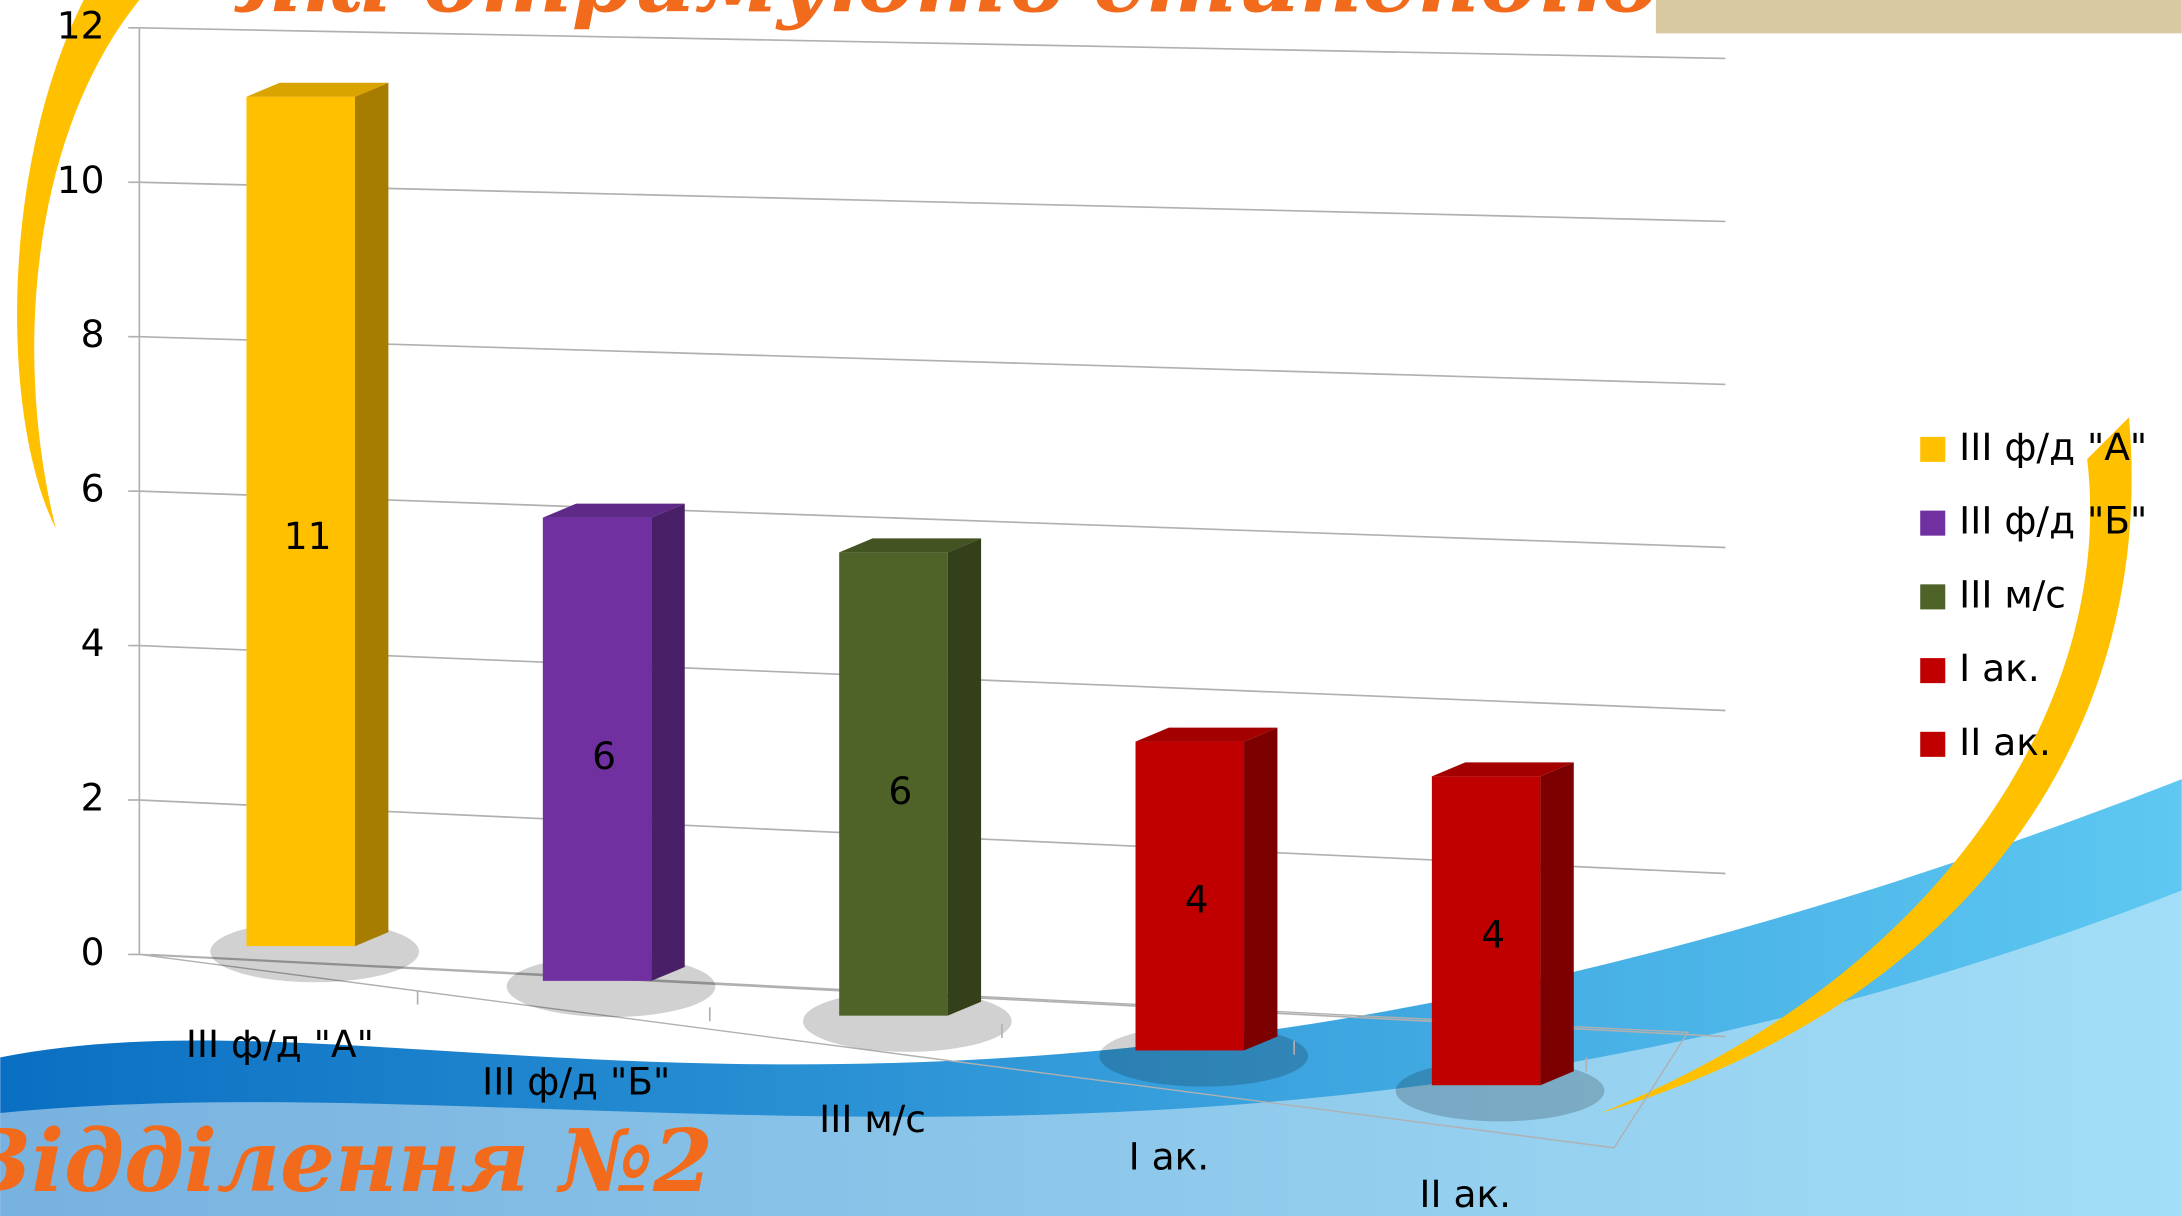 This screenshot has width=2182, height=1216. I want to click on swoosh-yellow-left, so click(78, 264).